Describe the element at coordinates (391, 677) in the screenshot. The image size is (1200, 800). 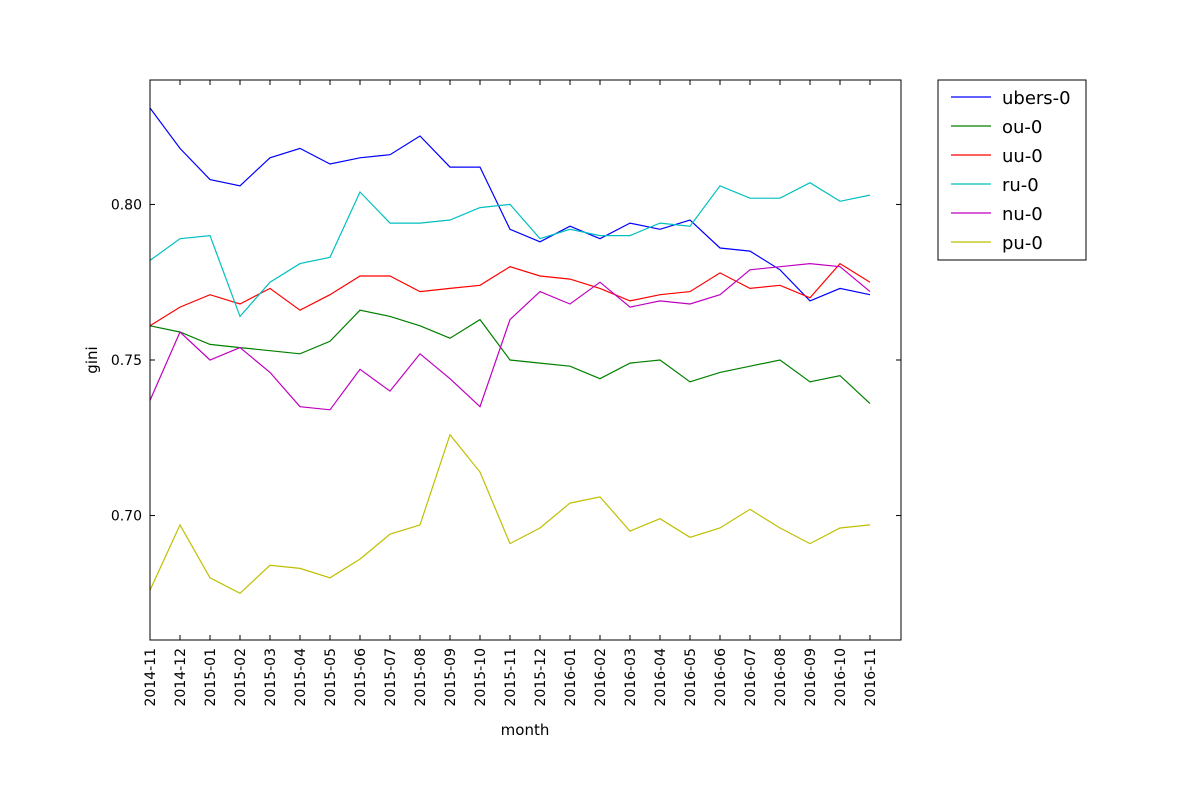
I see `x-tick-label: 2015-07` at that location.